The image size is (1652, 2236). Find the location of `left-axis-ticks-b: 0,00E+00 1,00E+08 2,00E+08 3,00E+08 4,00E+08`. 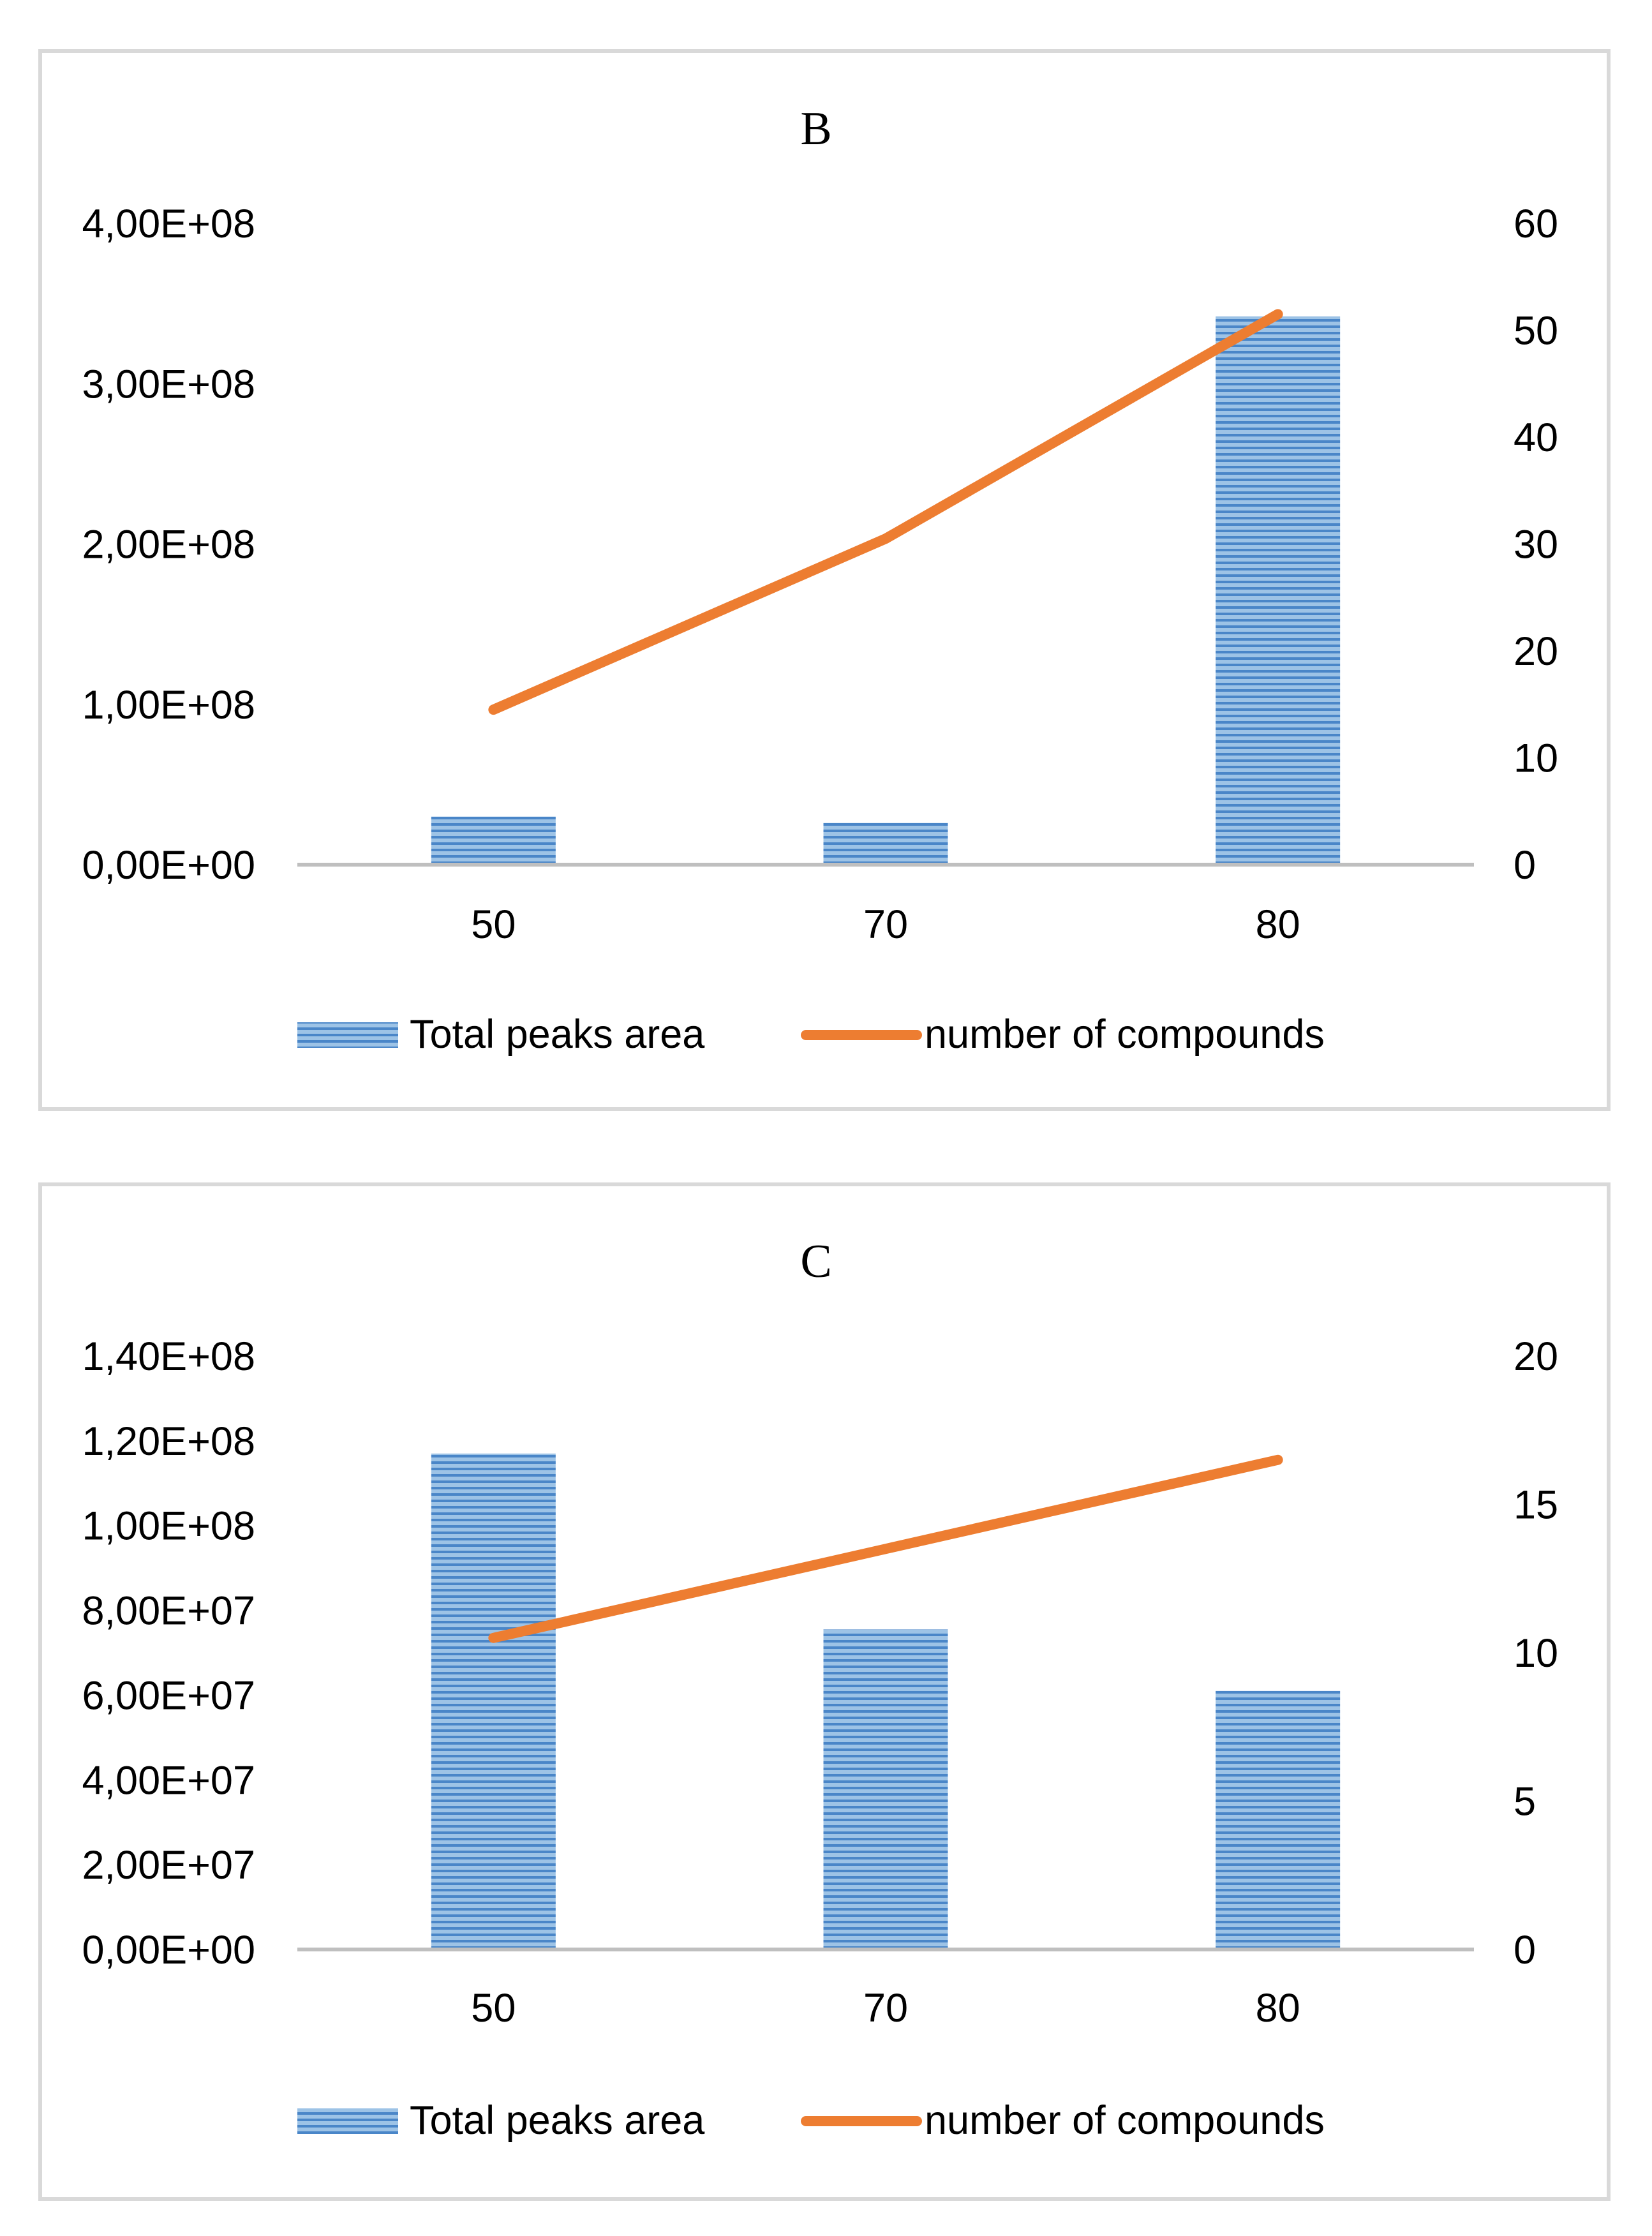

left-axis-ticks-b: 0,00E+00 1,00E+08 2,00E+08 3,00E+08 4,00E+08 is located at coordinates (169, 545).